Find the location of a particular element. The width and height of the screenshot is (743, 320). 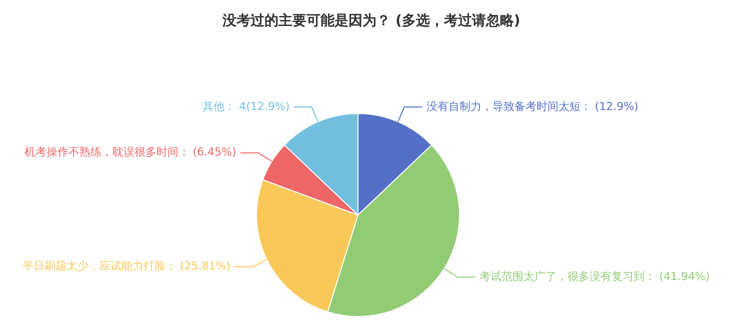

slice-label: 机考操作不熟练，耽误很多时间： (6.45%) is located at coordinates (130, 152).